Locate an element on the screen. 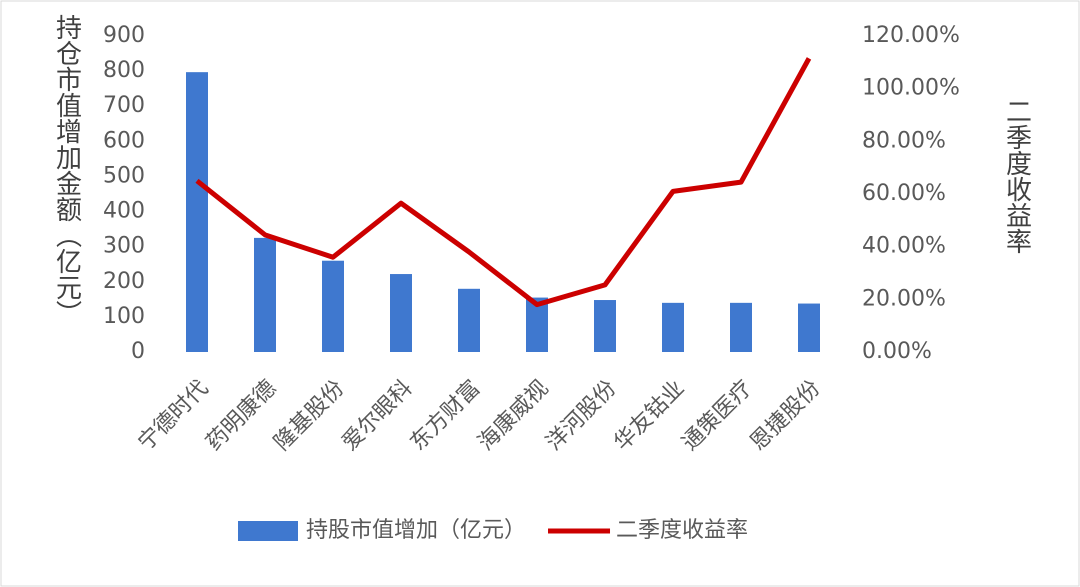 This screenshot has width=1080, height=587. y-tick-label: 100 is located at coordinates (124, 316).